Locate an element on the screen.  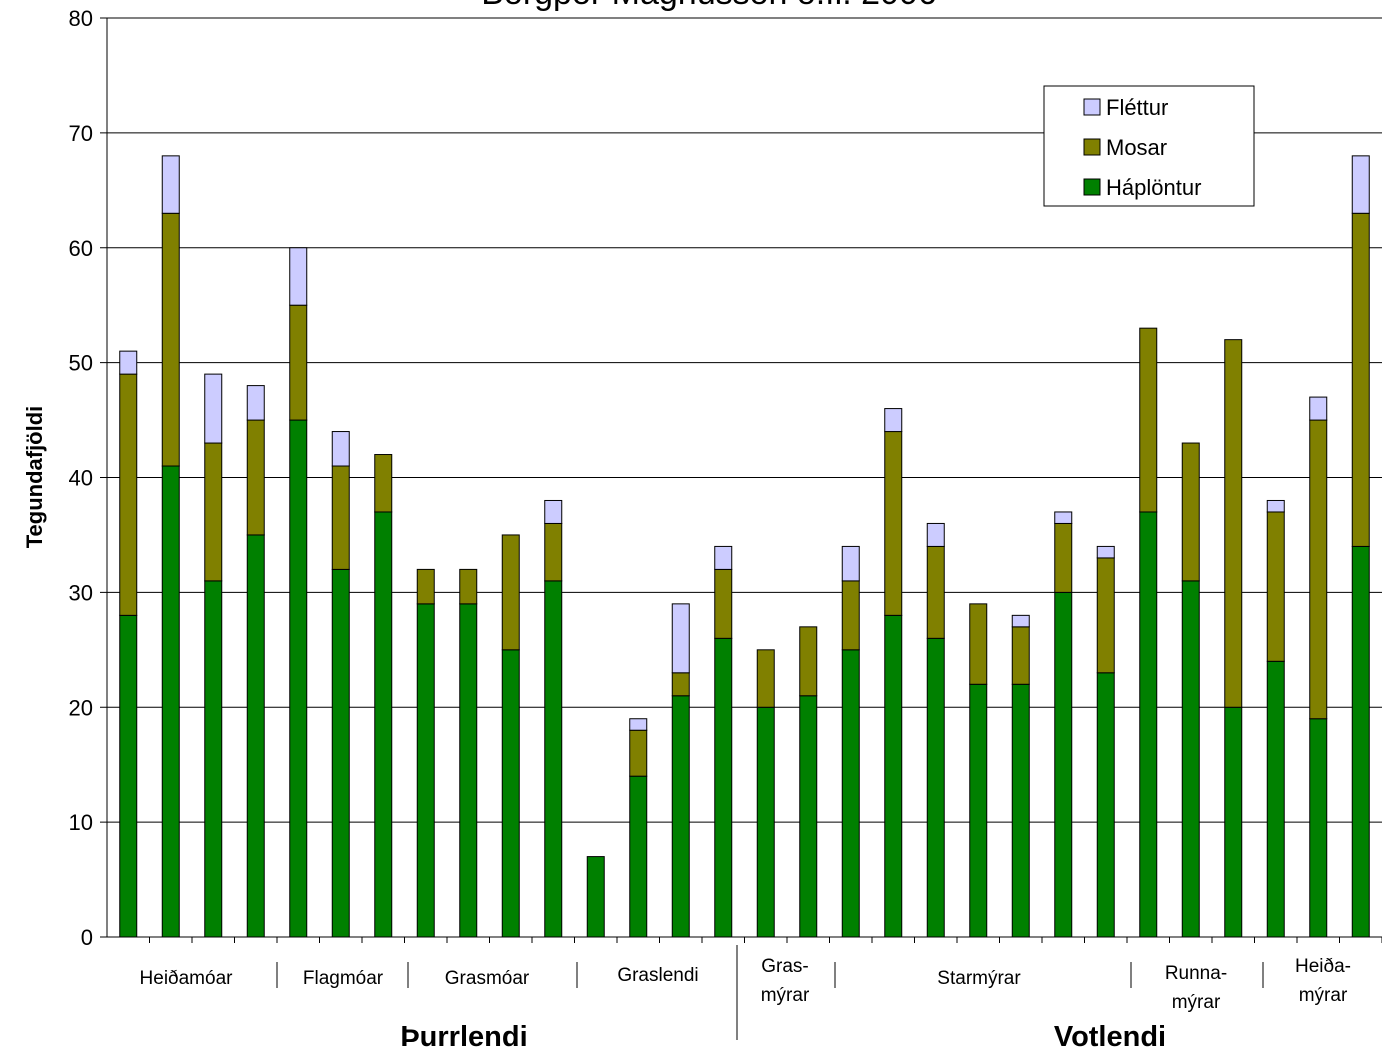
legend-label: Háplöntur is located at coordinates (1153, 187).